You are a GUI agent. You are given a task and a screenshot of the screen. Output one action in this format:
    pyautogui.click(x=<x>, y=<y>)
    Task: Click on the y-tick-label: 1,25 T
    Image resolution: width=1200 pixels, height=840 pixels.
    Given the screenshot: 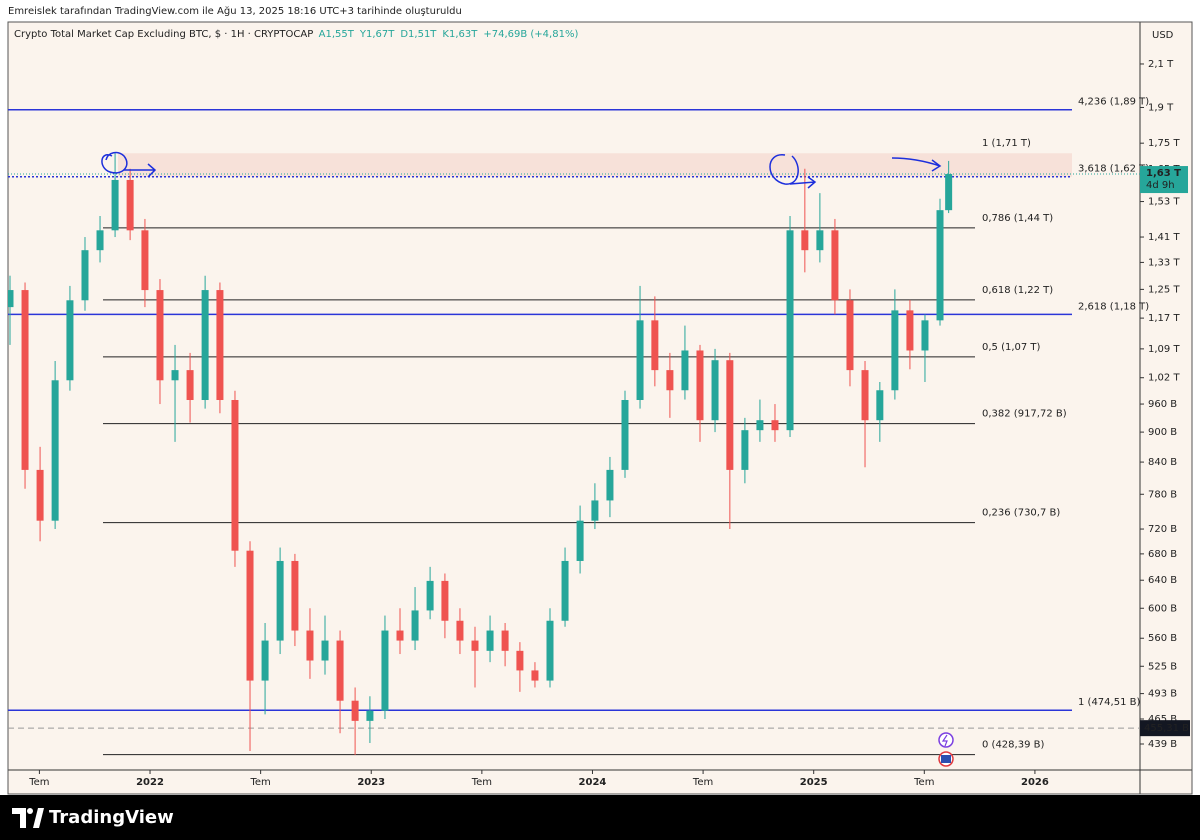 What is the action you would take?
    pyautogui.click(x=1164, y=289)
    